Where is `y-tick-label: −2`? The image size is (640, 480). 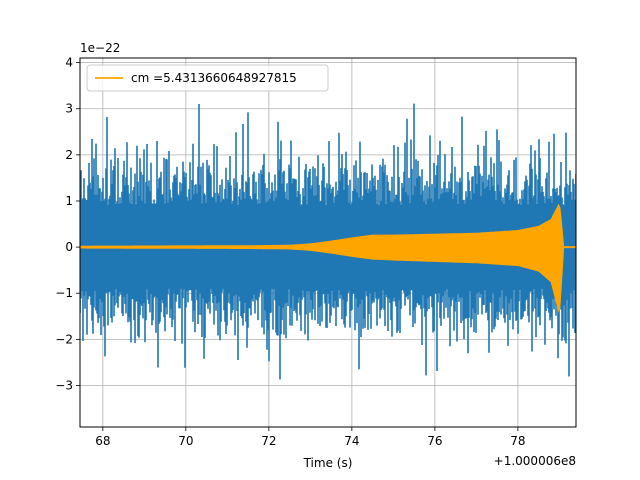
y-tick-label: −2 is located at coordinates (64, 339).